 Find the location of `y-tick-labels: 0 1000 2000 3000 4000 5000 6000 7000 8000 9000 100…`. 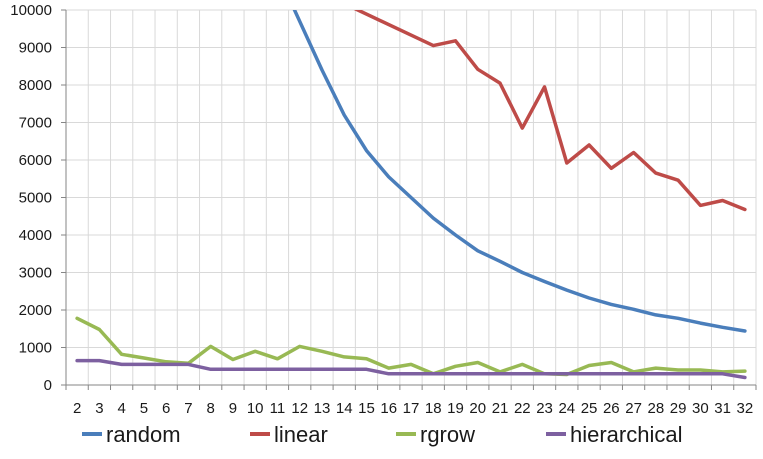

y-tick-labels: 0 1000 2000 3000 4000 5000 6000 7000 8000 9000 100… is located at coordinates (31, 198).